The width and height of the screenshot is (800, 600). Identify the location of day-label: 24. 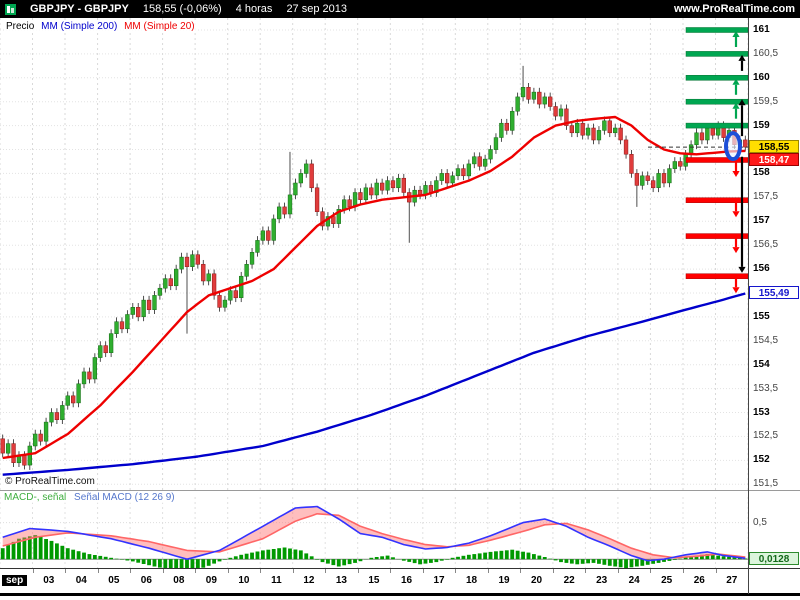
(634, 580).